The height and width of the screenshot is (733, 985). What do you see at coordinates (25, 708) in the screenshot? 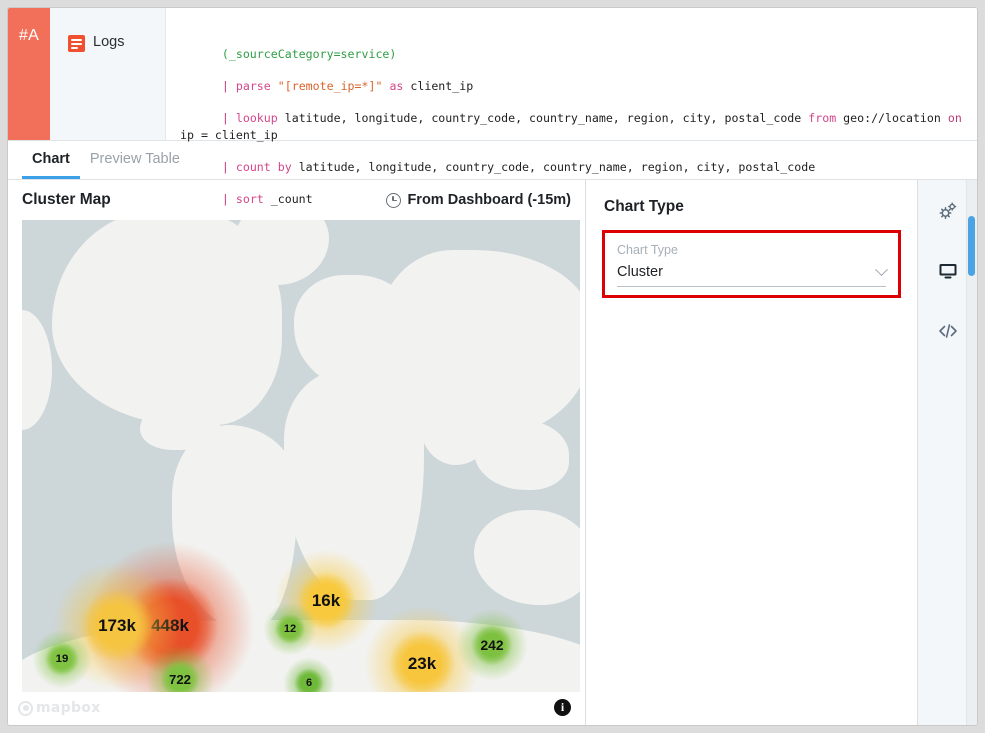
I see `mapbox-logo-icon` at bounding box center [25, 708].